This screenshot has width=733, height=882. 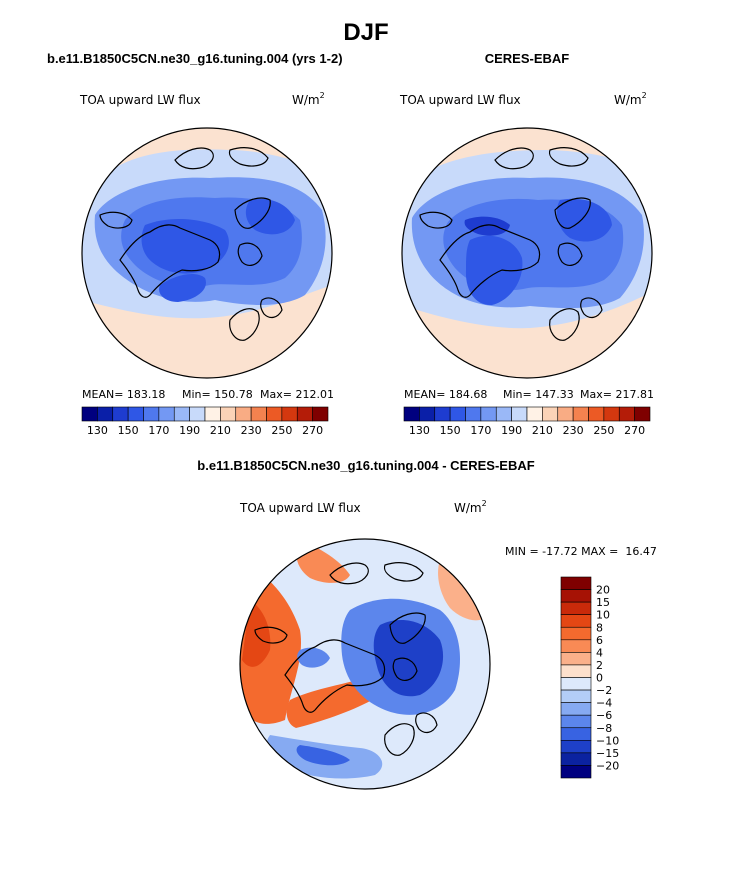 I want to click on figure-title: DJF, so click(x=365, y=32).